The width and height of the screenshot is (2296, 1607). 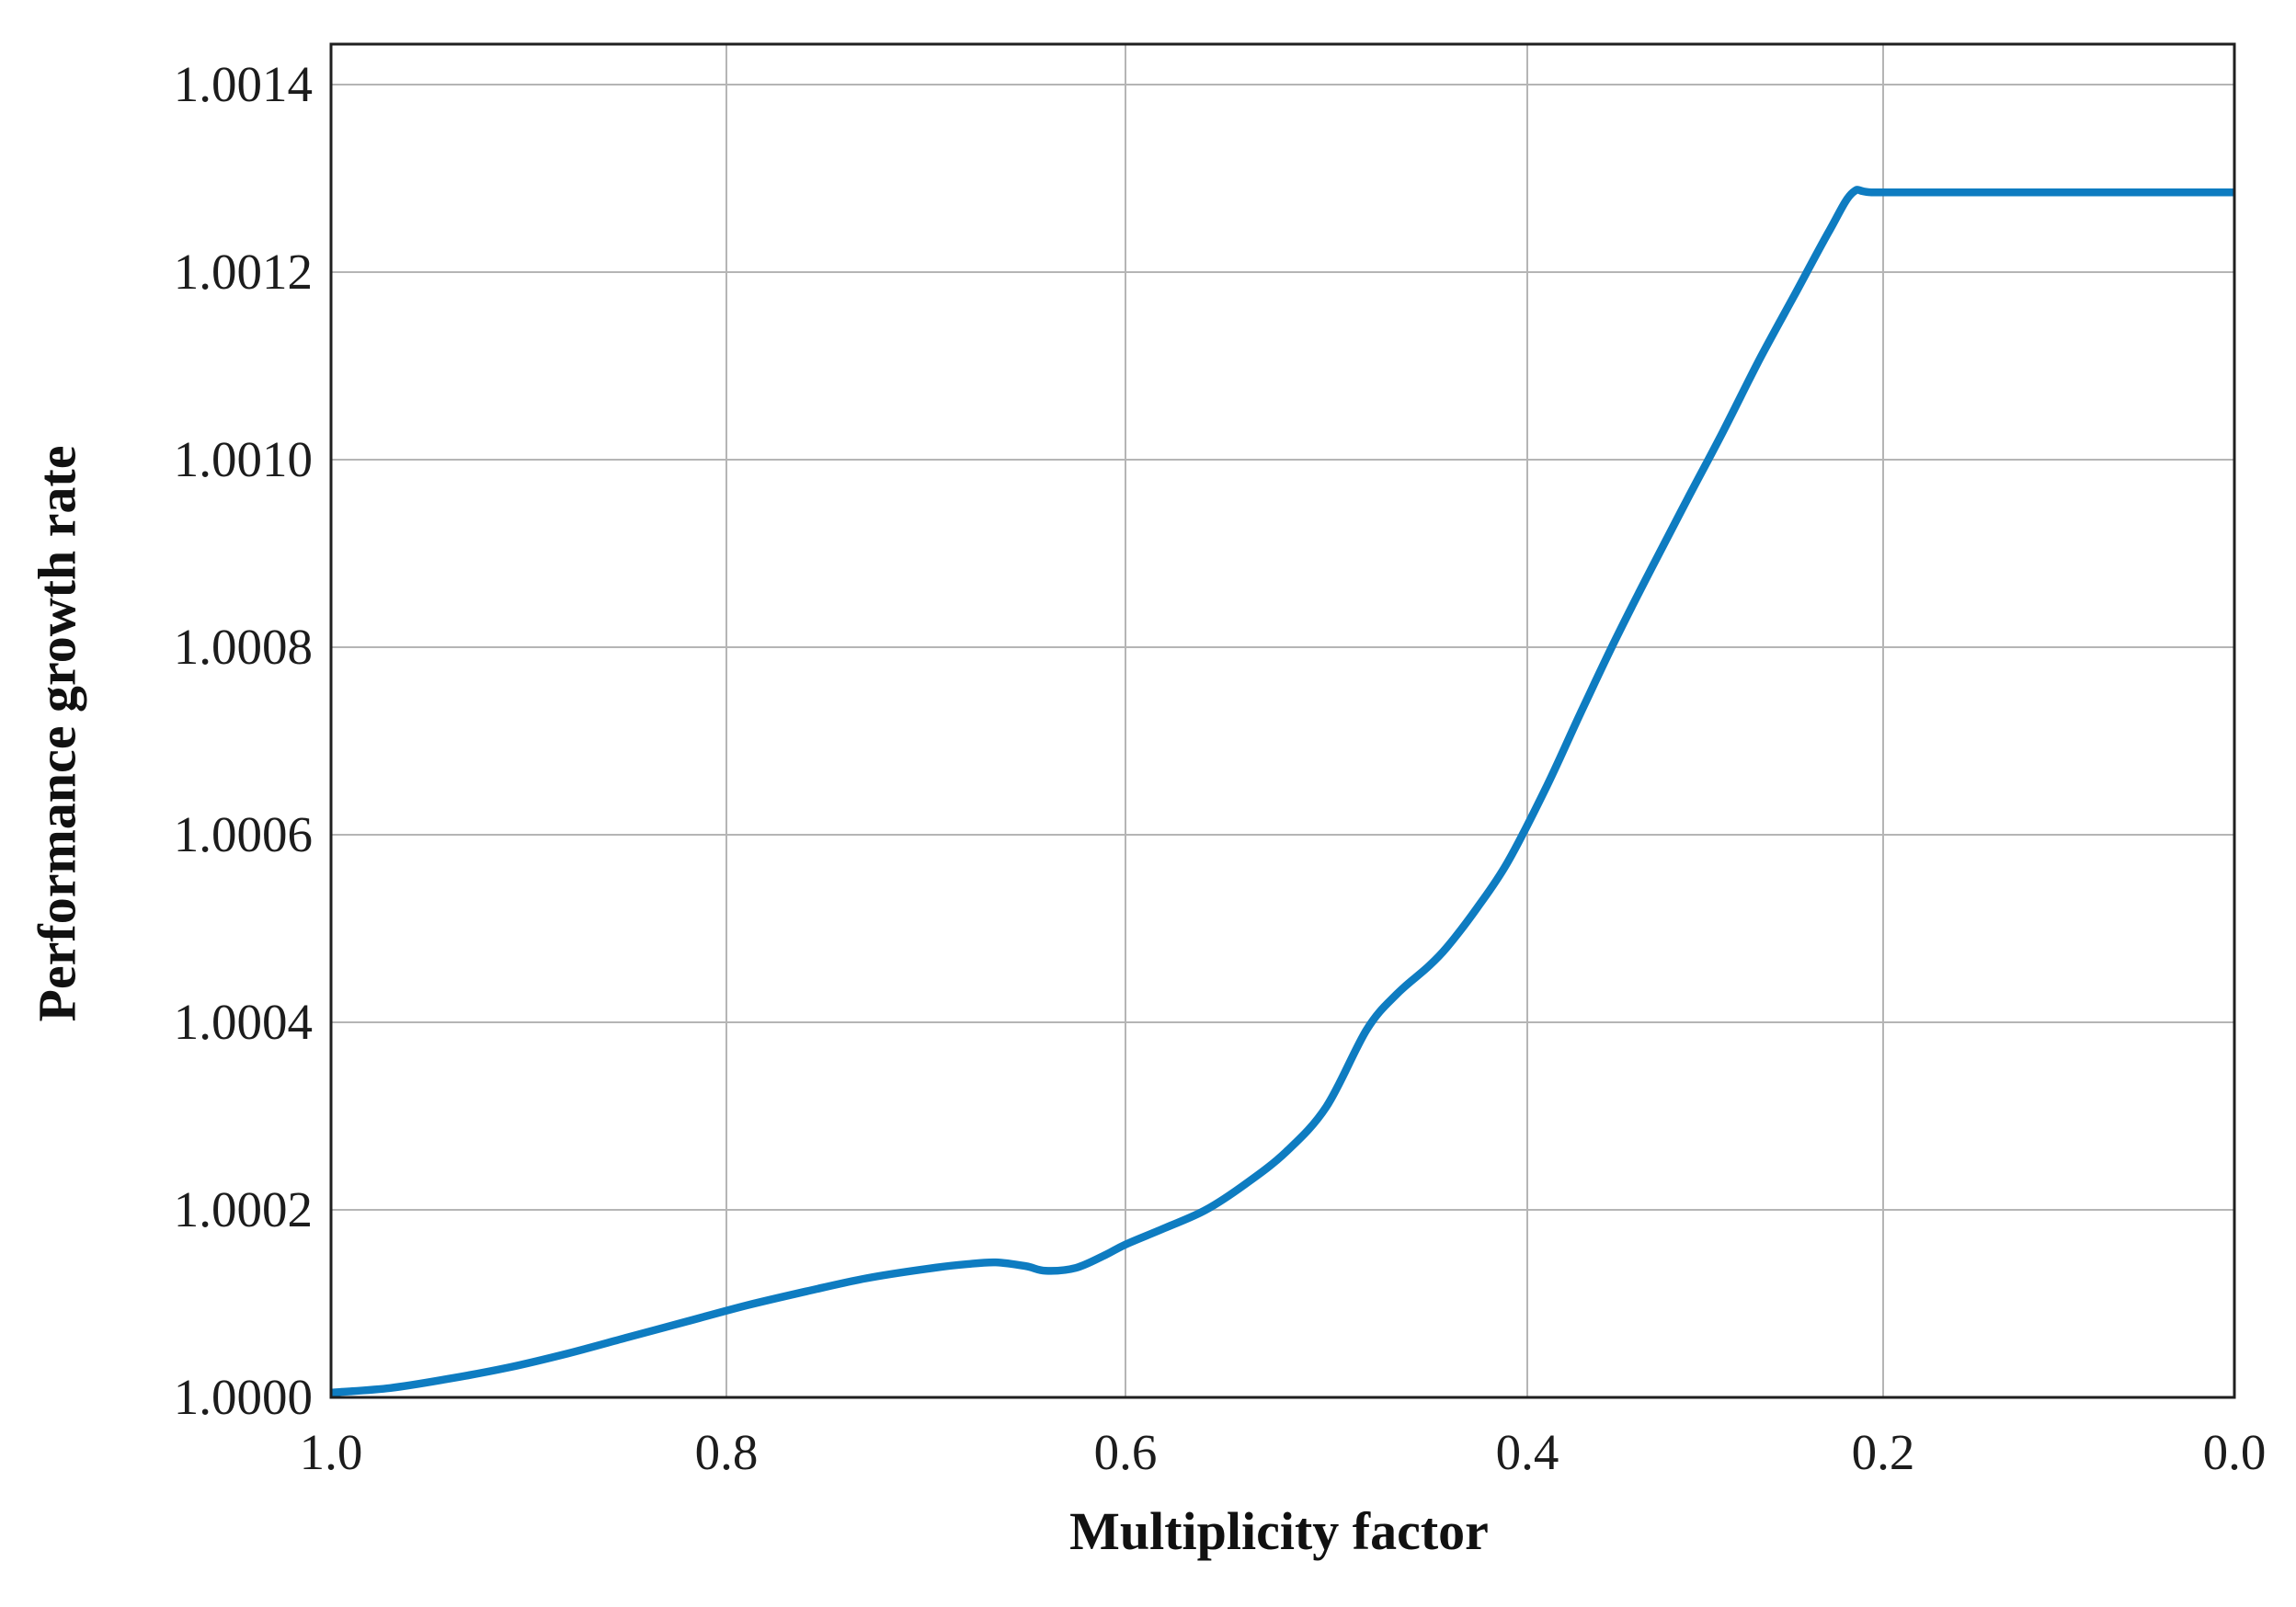 What do you see at coordinates (1527, 1452) in the screenshot?
I see `x-tick-label-0.4: 0.4` at bounding box center [1527, 1452].